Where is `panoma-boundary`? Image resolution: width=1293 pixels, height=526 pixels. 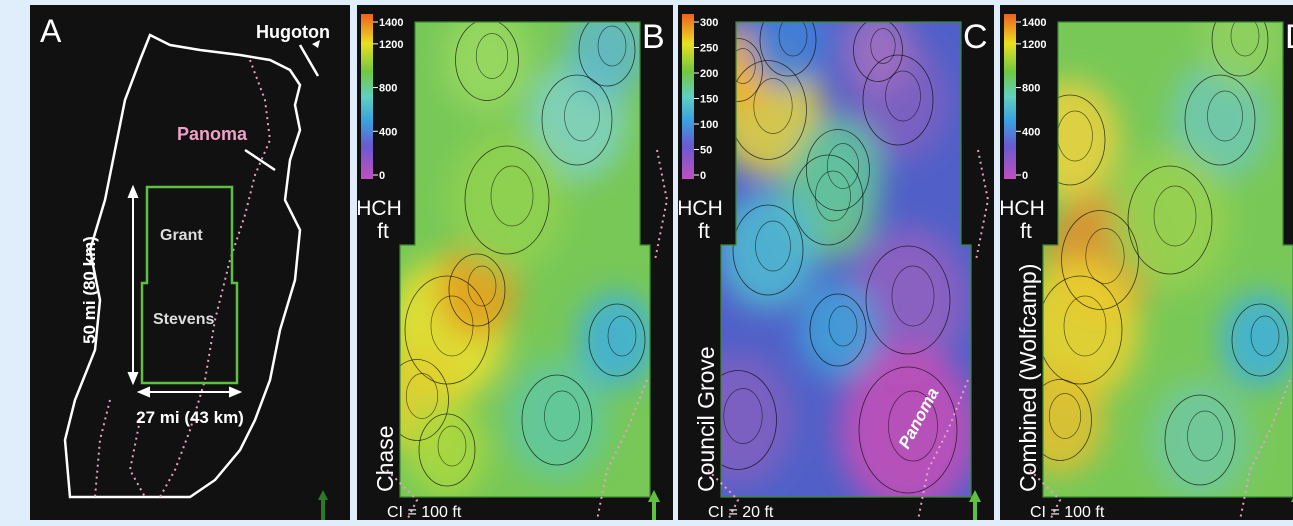 panoma-boundary is located at coordinates (1160, 450).